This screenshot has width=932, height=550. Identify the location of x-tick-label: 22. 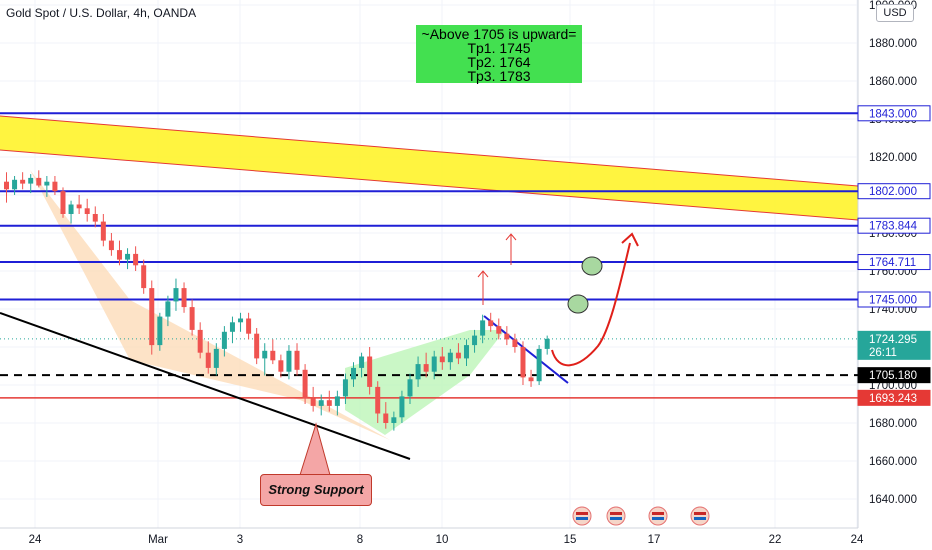
(775, 540).